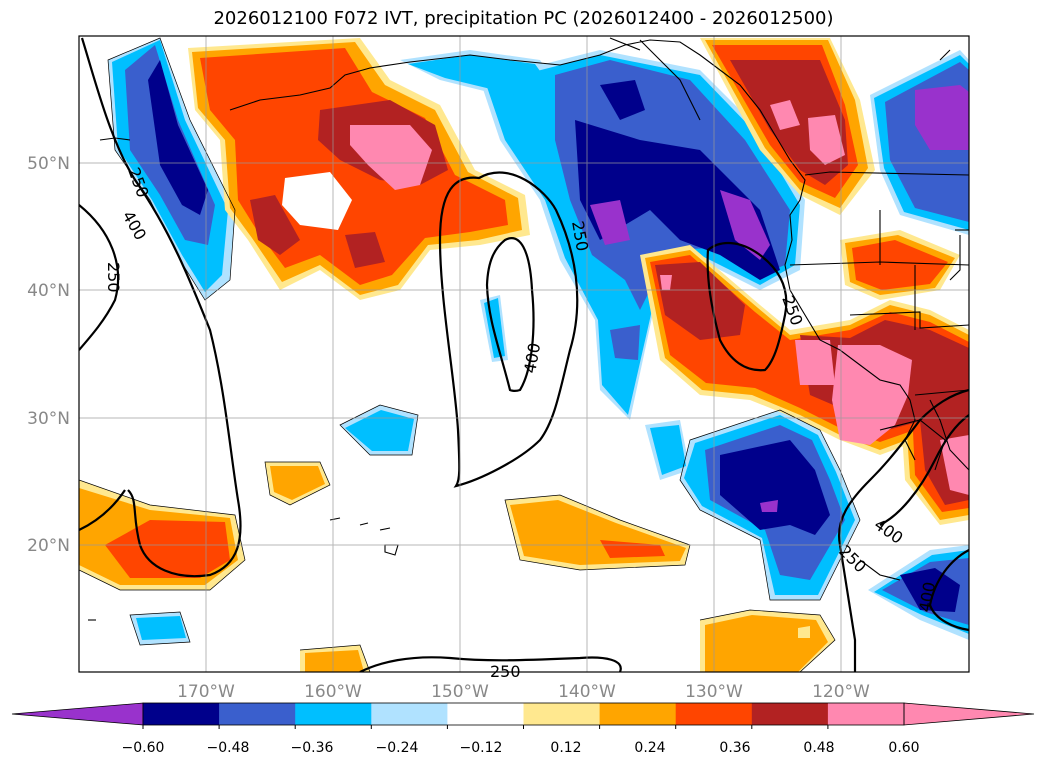 This screenshot has height=765, width=1047. Describe the element at coordinates (228, 748) in the screenshot. I see `colorbar-tick-label: −0.48` at that location.